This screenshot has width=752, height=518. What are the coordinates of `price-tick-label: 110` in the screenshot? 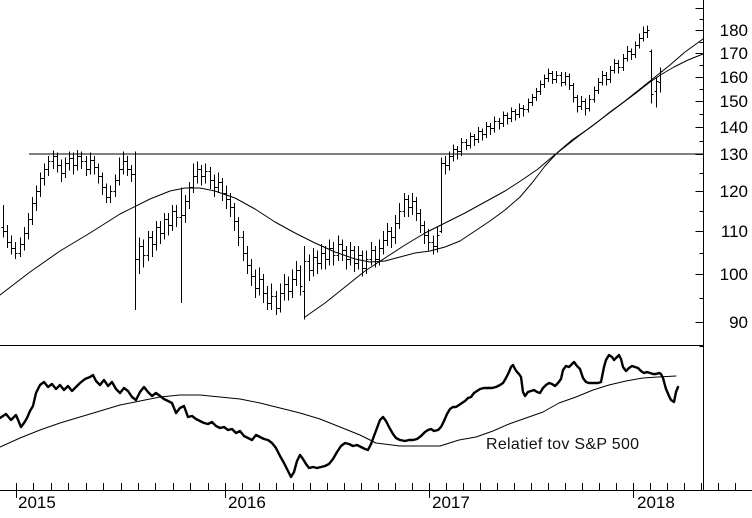 It's located at (734, 231).